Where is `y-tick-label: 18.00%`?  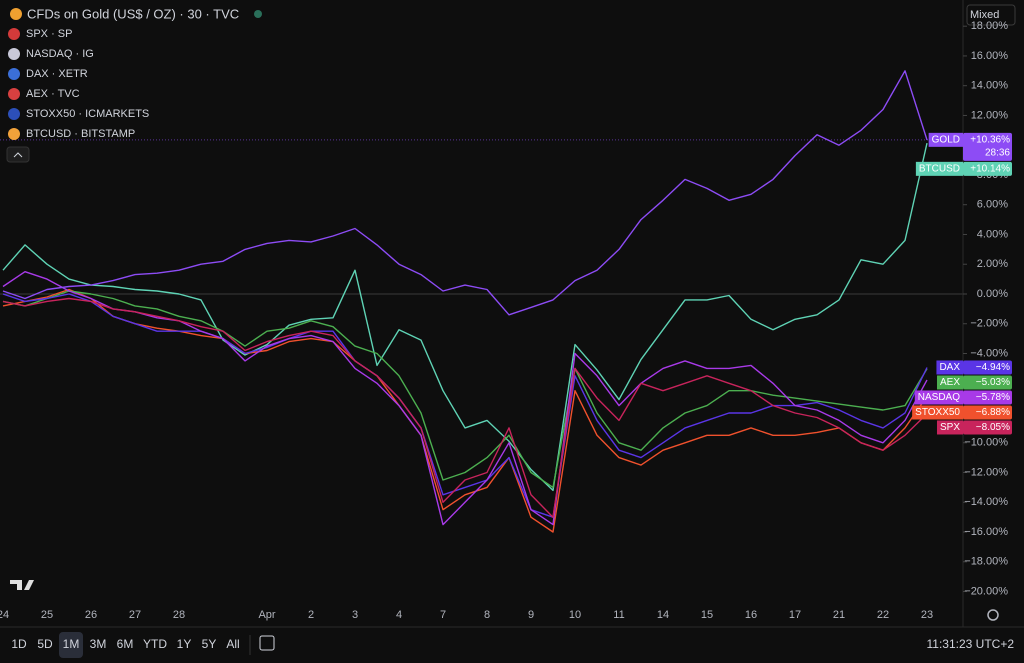 y-tick-label: 18.00% is located at coordinates (990, 26).